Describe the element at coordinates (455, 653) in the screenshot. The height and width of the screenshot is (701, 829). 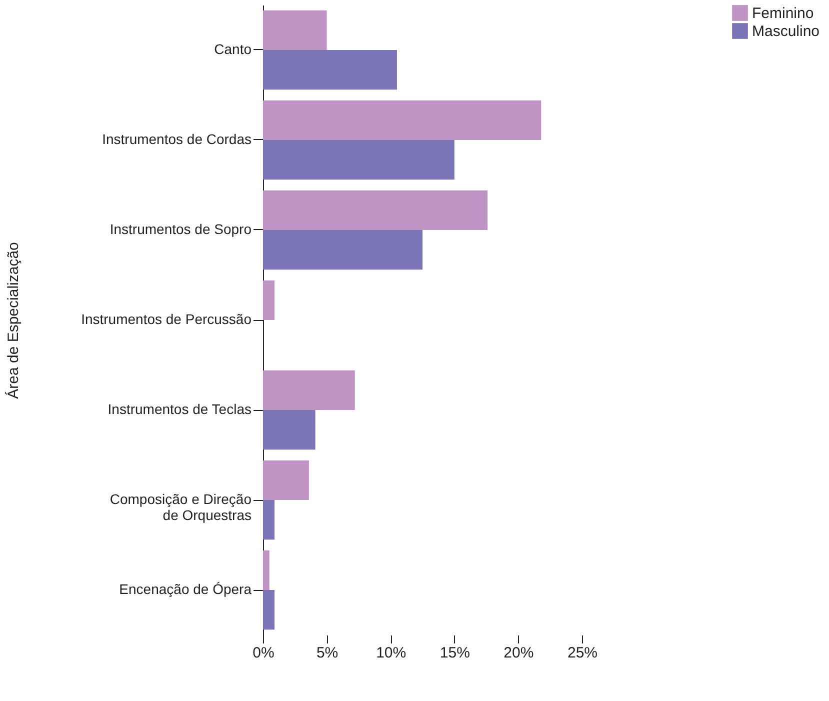
I see `x-tick-label: 15%` at that location.